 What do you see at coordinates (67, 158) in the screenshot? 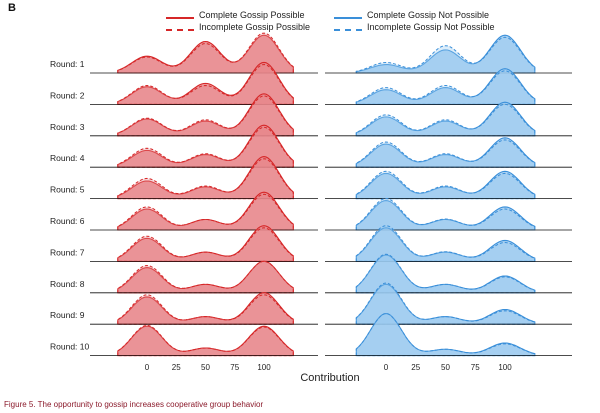
I see `round-label: Round: 4` at bounding box center [67, 158].